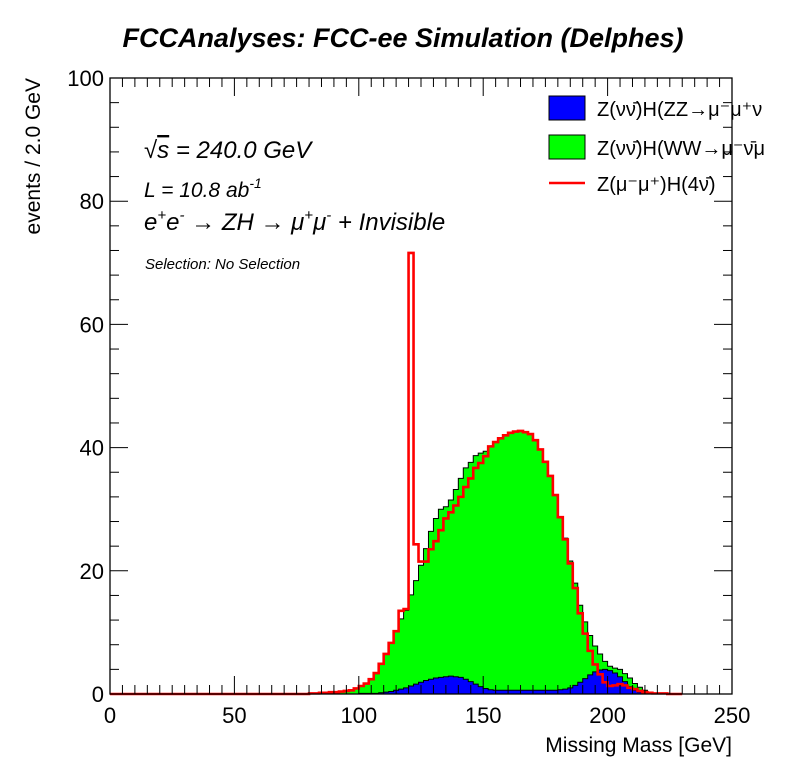 Image resolution: width=796 pixels, height=777 pixels. What do you see at coordinates (732, 715) in the screenshot?
I see `x-tick-label: 250` at bounding box center [732, 715].